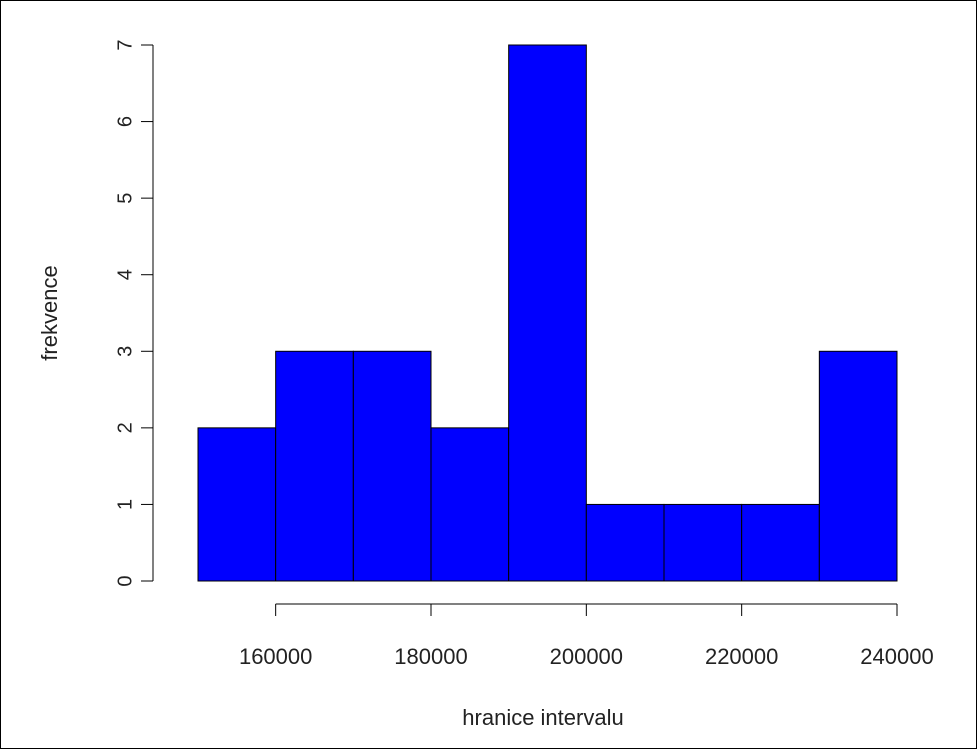  What do you see at coordinates (125, 274) in the screenshot?
I see `y-tick-label-4: 4` at bounding box center [125, 274].